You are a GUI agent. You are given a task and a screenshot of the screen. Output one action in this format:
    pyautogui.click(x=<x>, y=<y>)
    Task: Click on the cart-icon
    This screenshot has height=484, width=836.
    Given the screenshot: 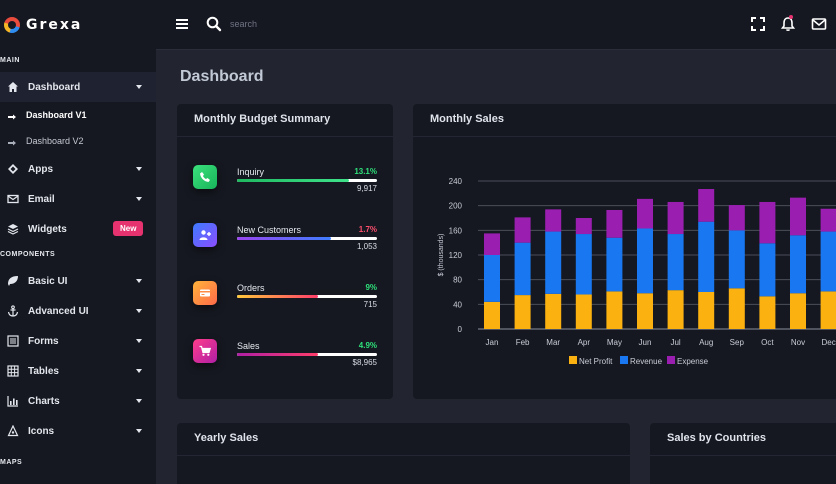 What is the action you would take?
    pyautogui.click(x=205, y=351)
    